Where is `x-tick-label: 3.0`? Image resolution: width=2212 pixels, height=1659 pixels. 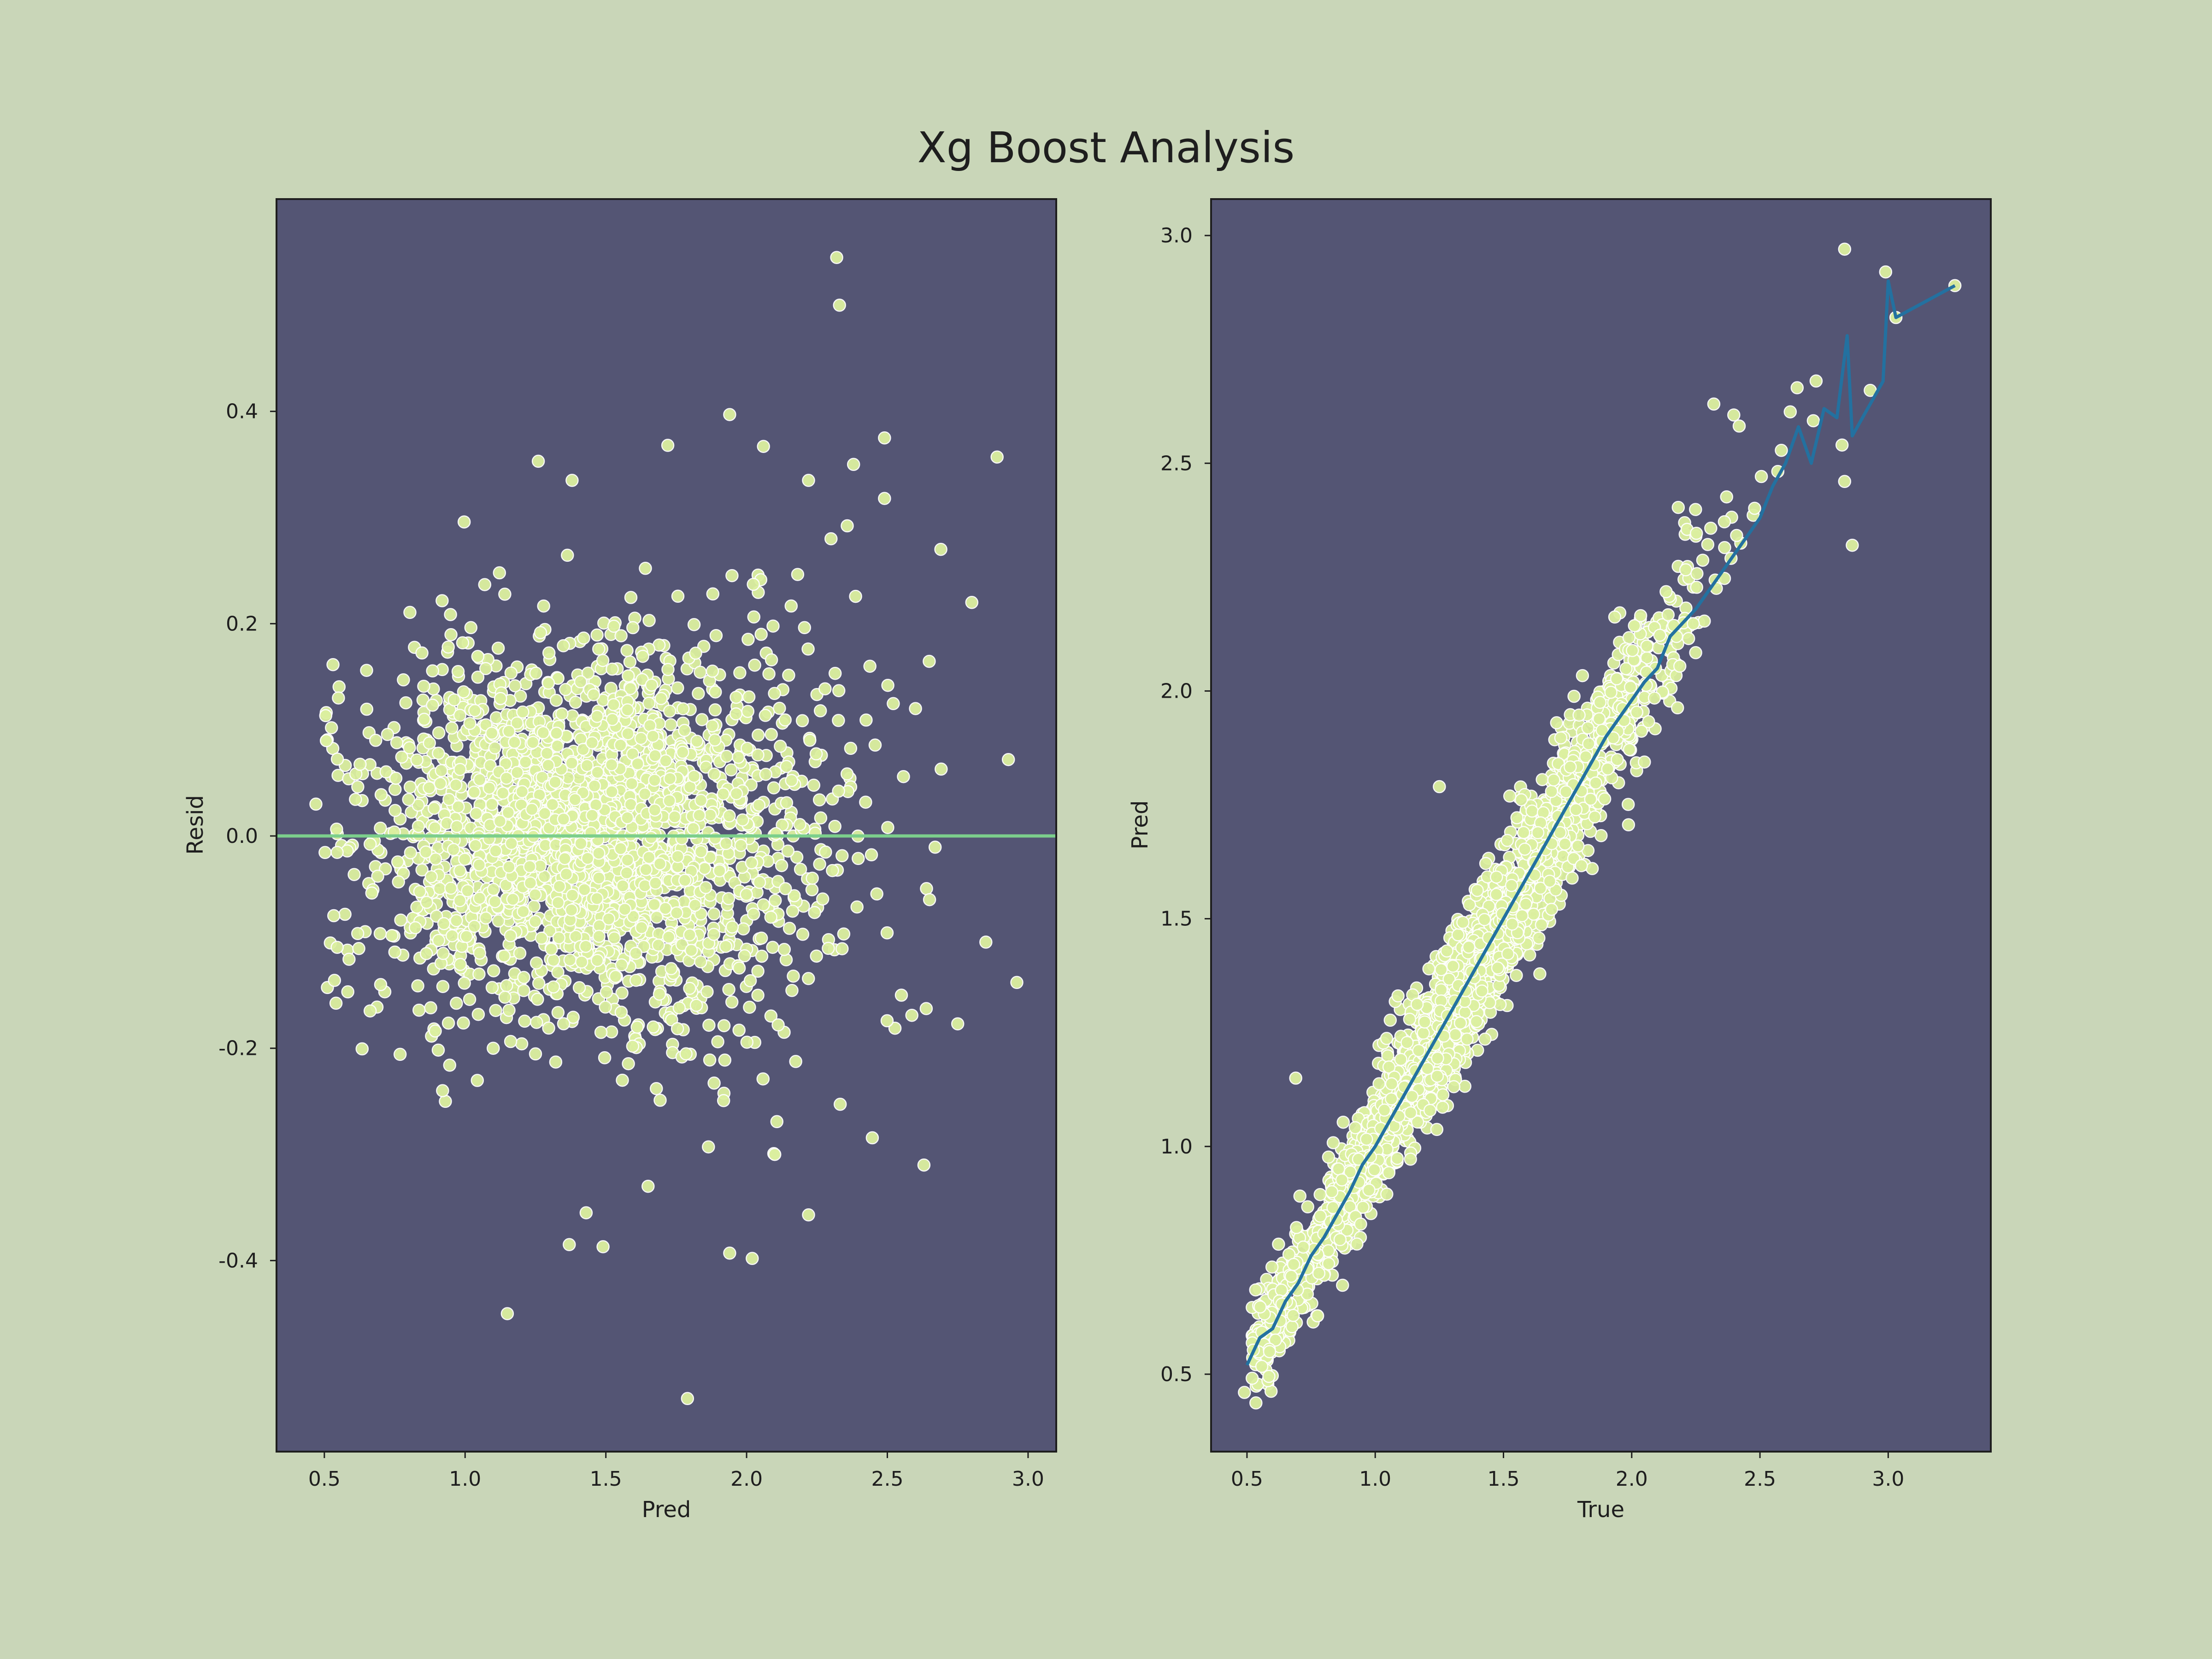 x-tick-label: 3.0 is located at coordinates (1028, 1479).